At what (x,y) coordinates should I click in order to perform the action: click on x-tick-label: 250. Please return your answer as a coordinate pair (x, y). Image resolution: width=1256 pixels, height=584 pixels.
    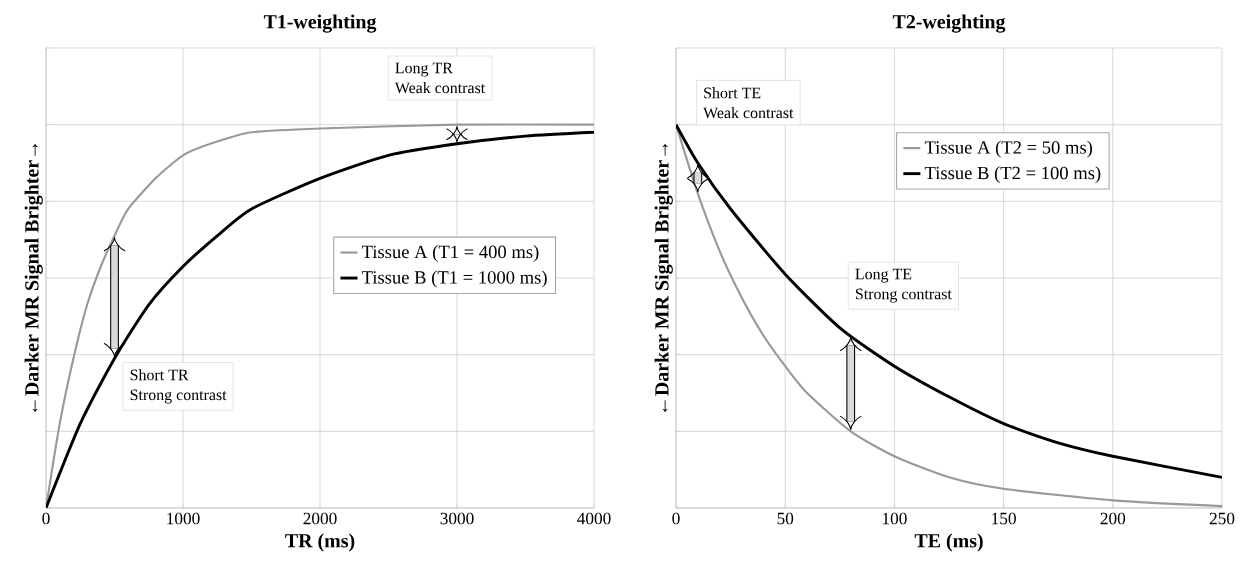
    Looking at the image, I should click on (1222, 518).